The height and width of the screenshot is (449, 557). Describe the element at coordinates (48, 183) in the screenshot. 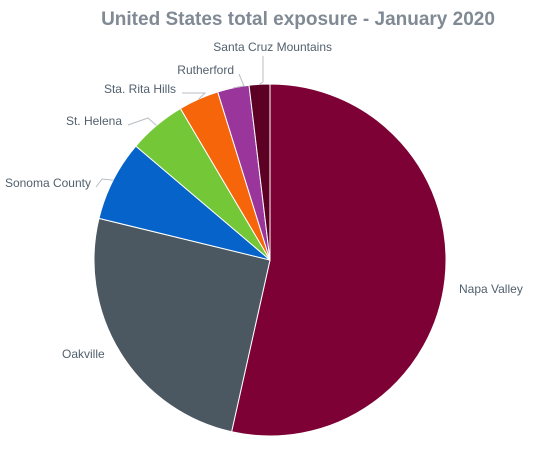

I see `slice-label-sonoma-county: Sonoma County` at that location.